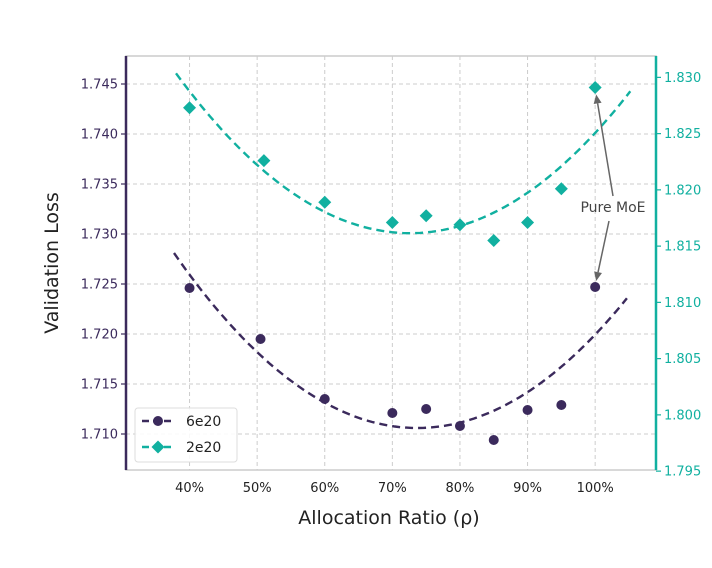 This screenshot has height=568, width=712. I want to click on y-left-tick-label: 1.715, so click(99, 385).